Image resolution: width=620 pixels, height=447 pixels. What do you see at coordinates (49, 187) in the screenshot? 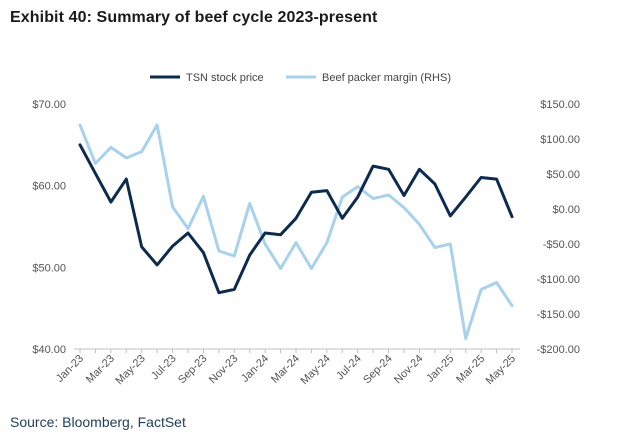
I see `y-left-tick-label: $60.00` at bounding box center [49, 187].